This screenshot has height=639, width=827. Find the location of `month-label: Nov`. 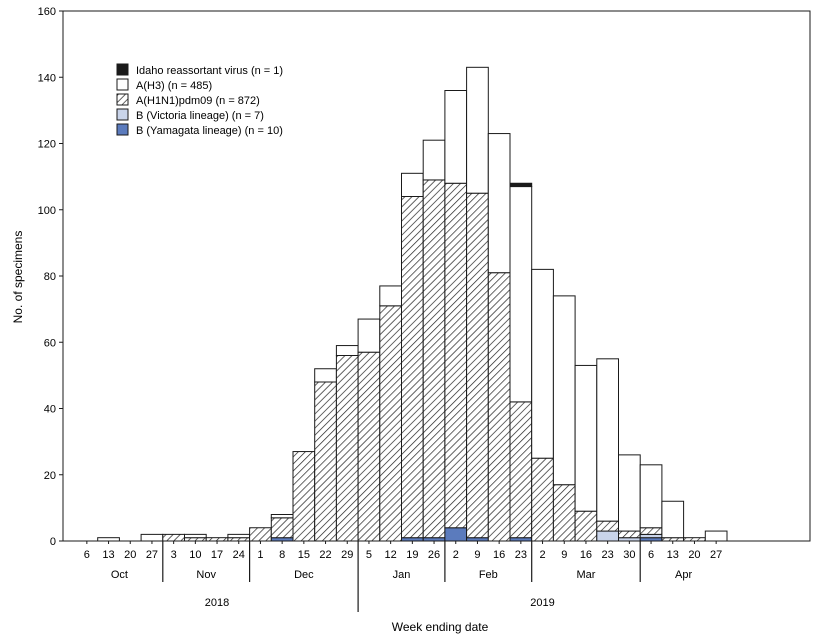

month-label: Nov is located at coordinates (206, 575).